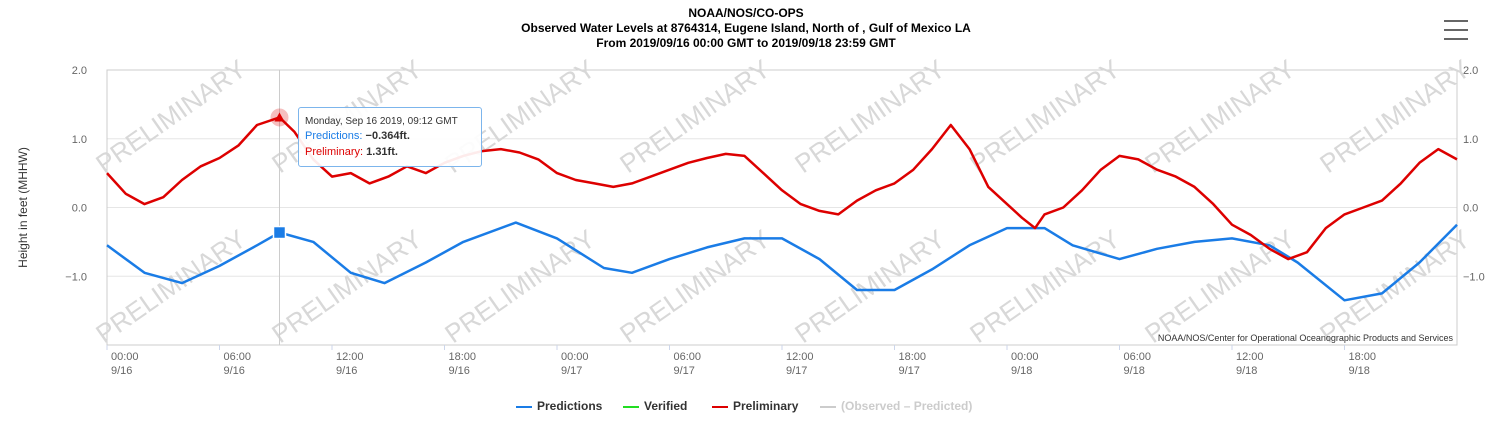 The width and height of the screenshot is (1492, 437). I want to click on tooltip-prediction-value: −0.364ft., so click(387, 136).